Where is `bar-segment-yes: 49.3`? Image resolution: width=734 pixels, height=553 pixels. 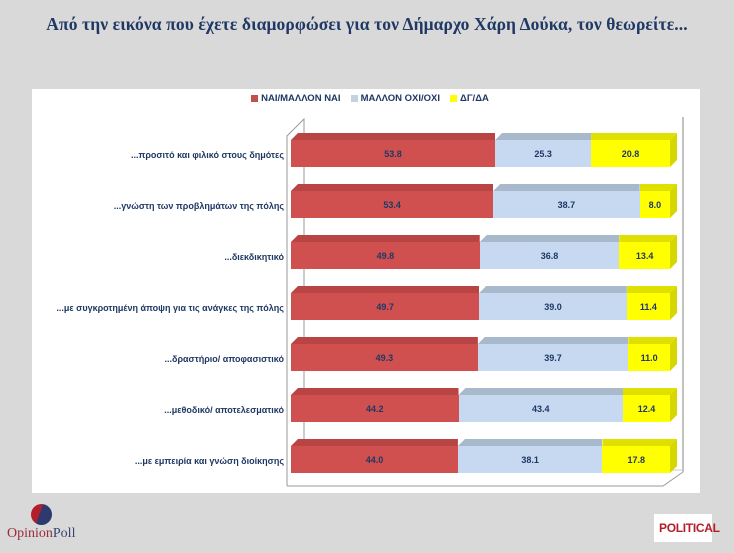
bar-segment-yes: 49.3 is located at coordinates (384, 357).